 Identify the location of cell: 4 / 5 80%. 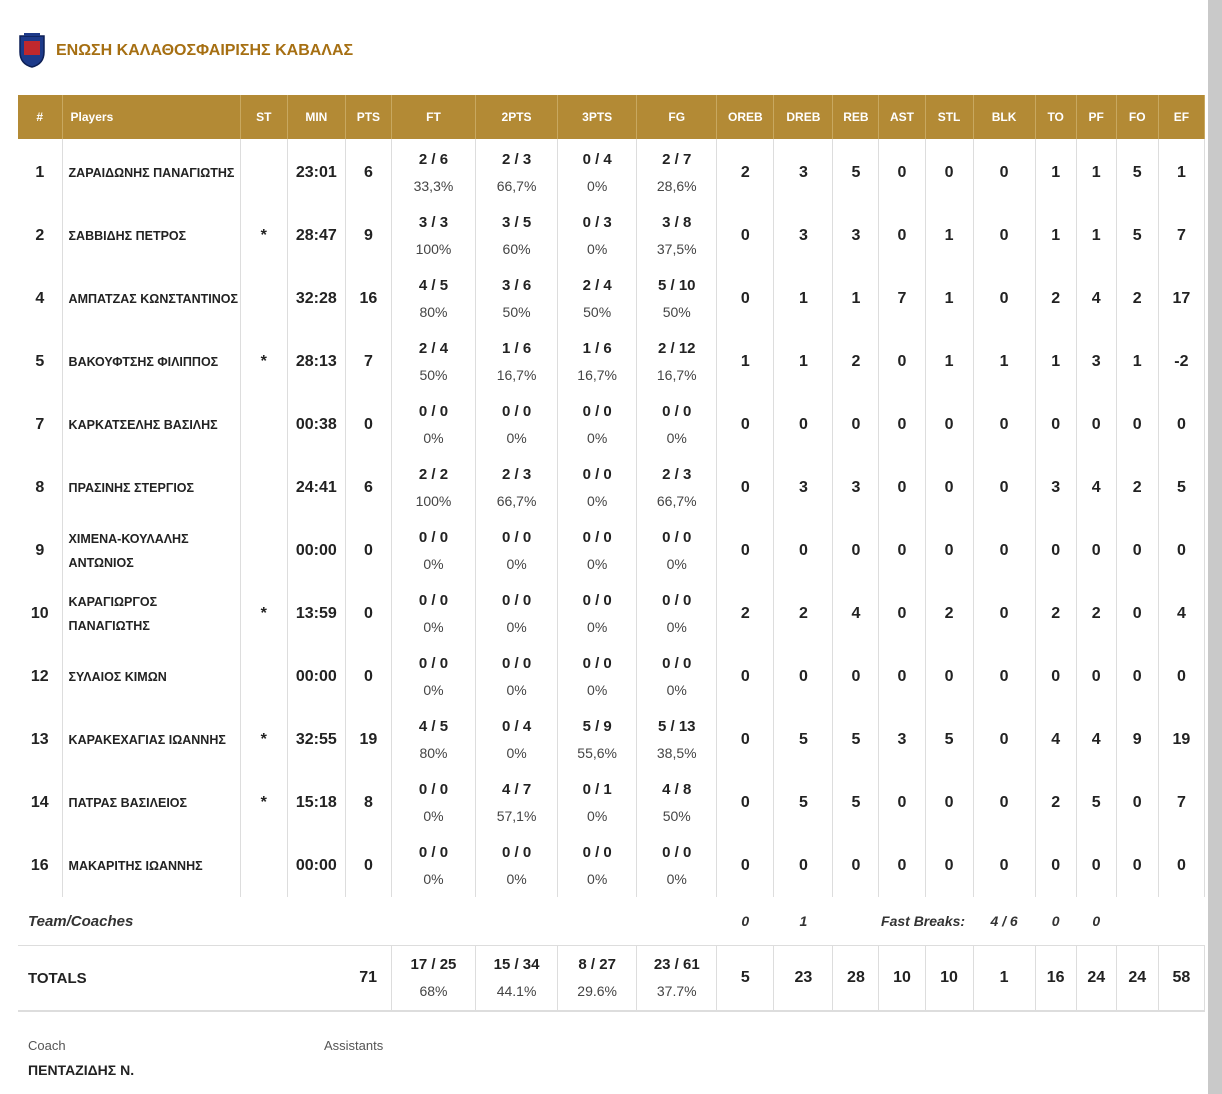
(434, 298).